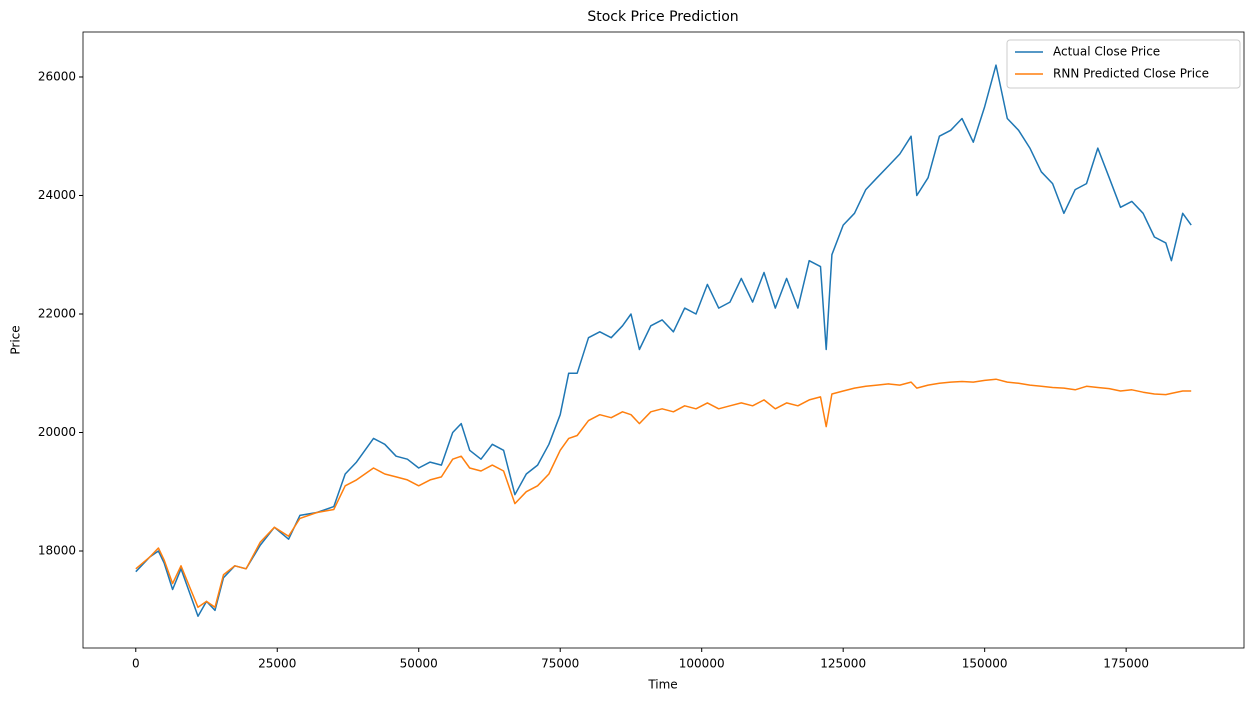  What do you see at coordinates (1123, 64) in the screenshot?
I see `legend-box` at bounding box center [1123, 64].